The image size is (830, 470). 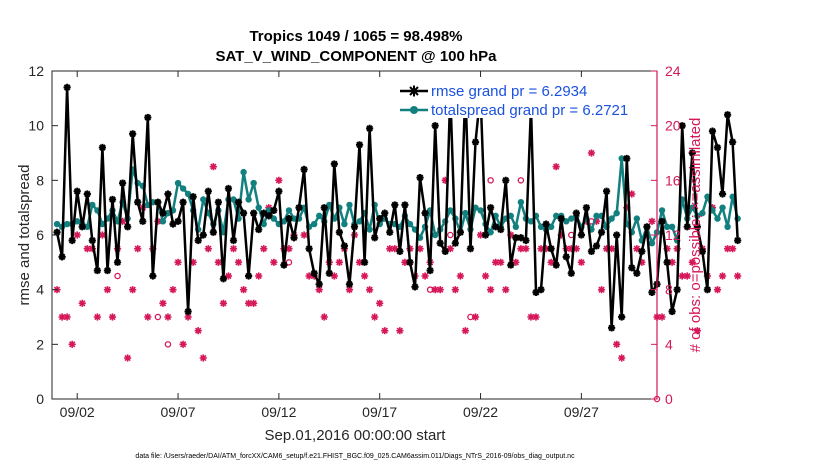 What do you see at coordinates (666, 235) in the screenshot?
I see `right-axis: 0 4 8 12 16 20 24` at bounding box center [666, 235].